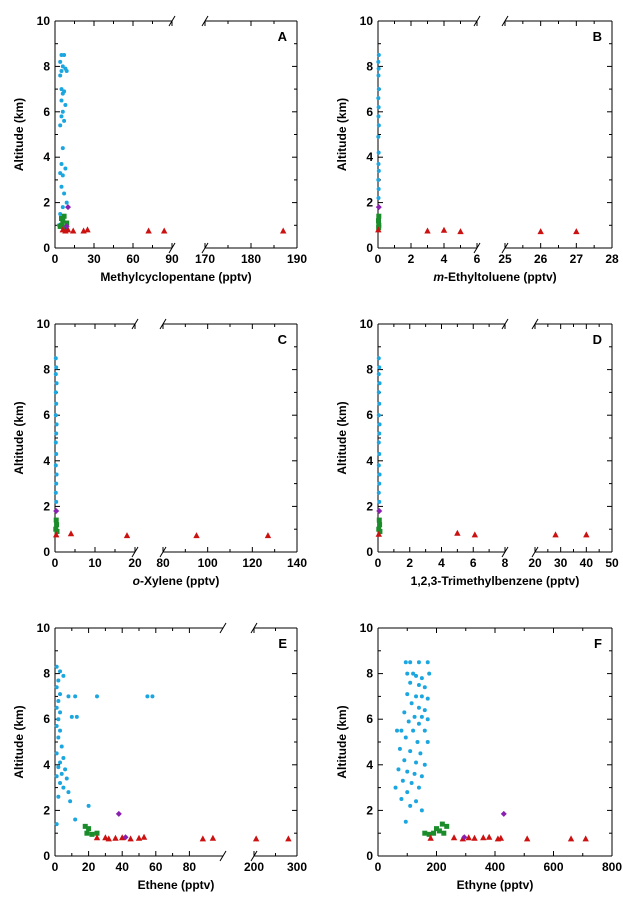  Describe the element at coordinates (156, 867) in the screenshot. I see `x-tick-label: 60` at that location.